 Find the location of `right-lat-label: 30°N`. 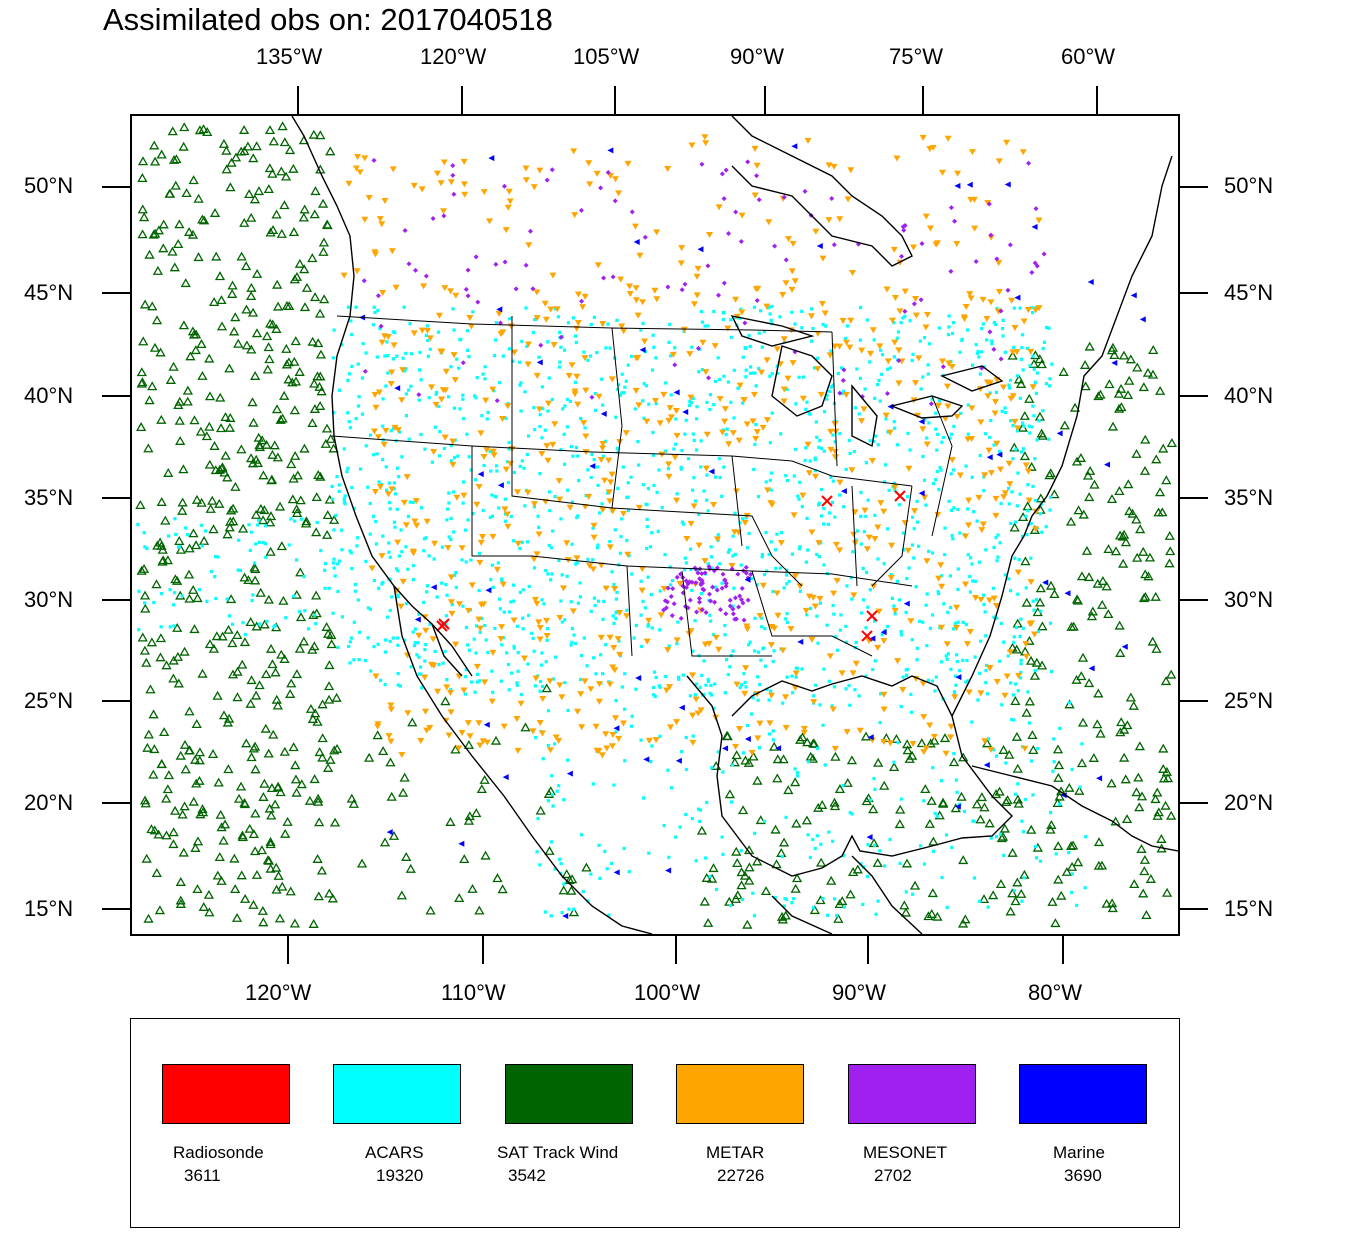

right-lat-label: 30°N is located at coordinates (1249, 599).